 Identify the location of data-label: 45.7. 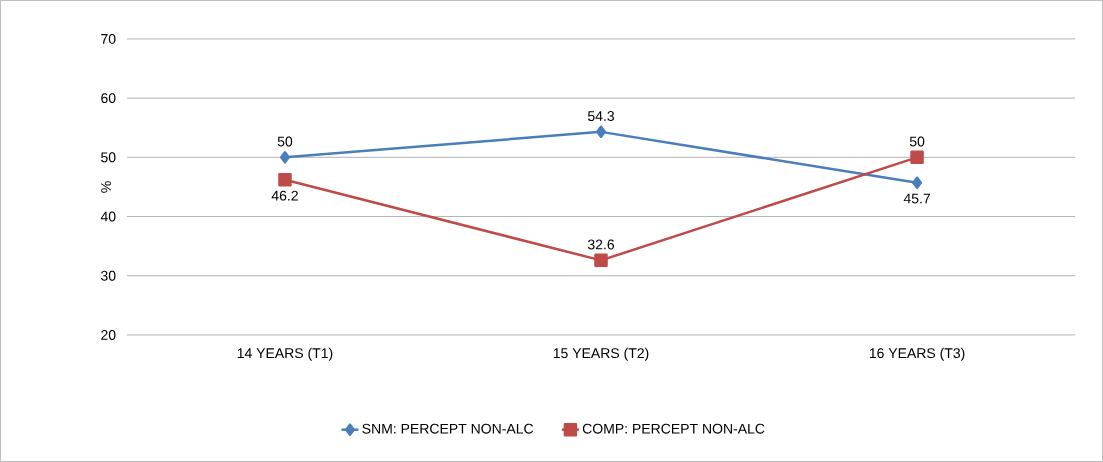
(916, 198).